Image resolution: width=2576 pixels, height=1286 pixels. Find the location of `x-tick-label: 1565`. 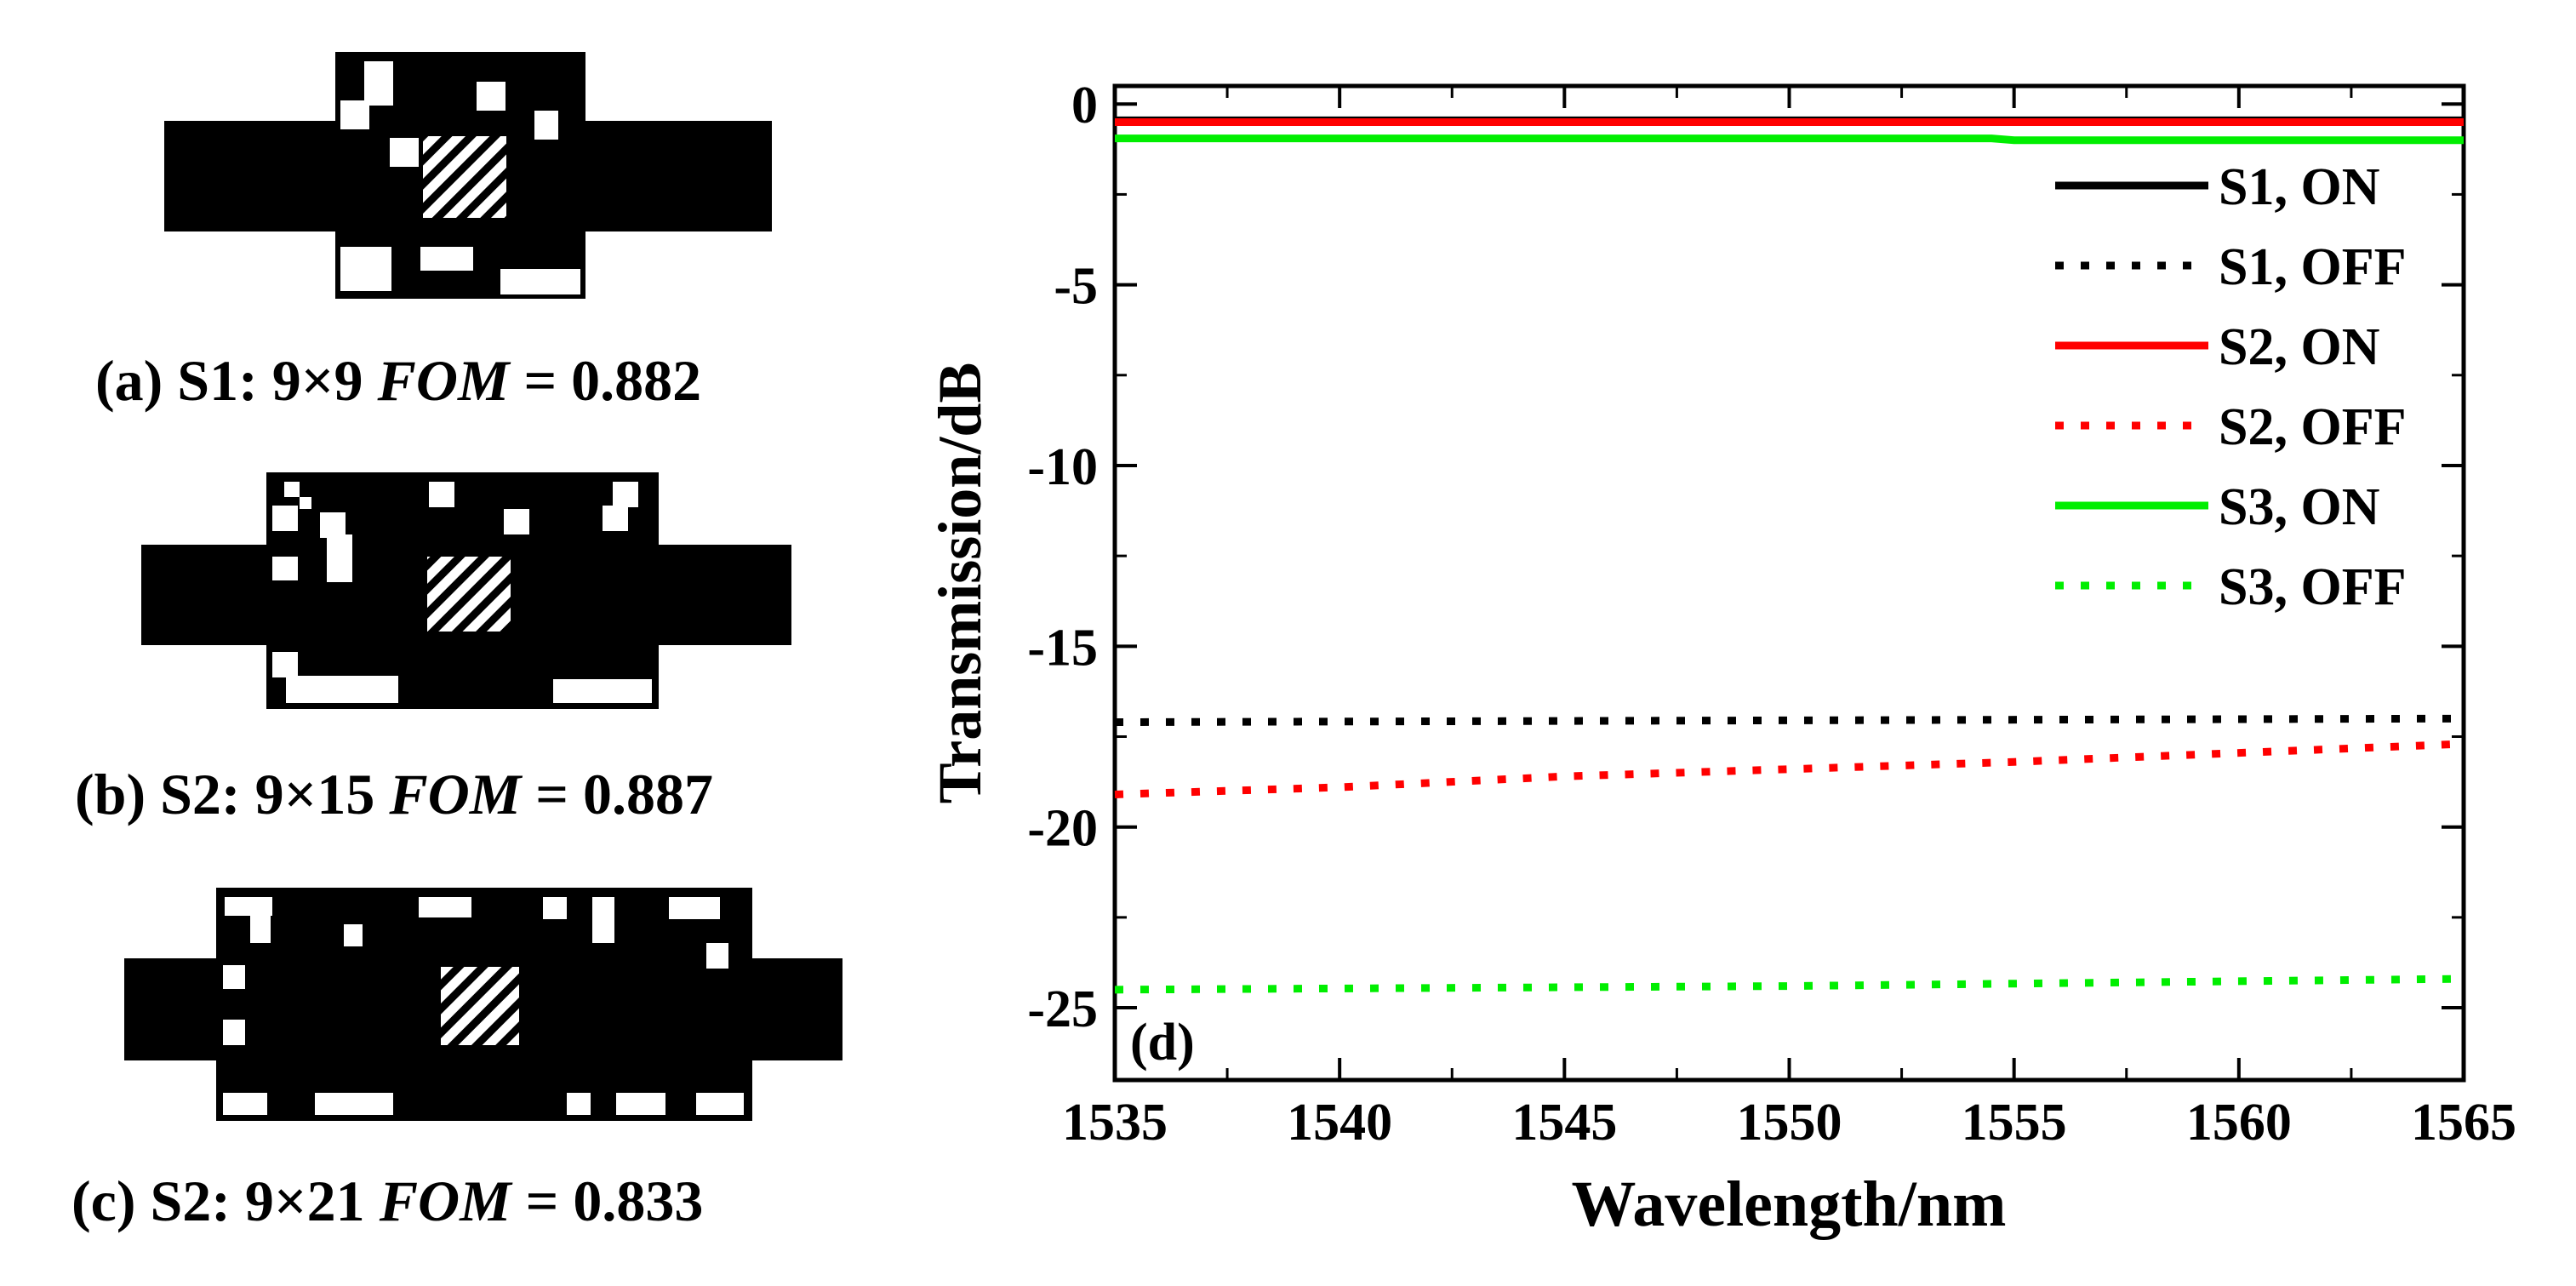

x-tick-label: 1565 is located at coordinates (2463, 1123).